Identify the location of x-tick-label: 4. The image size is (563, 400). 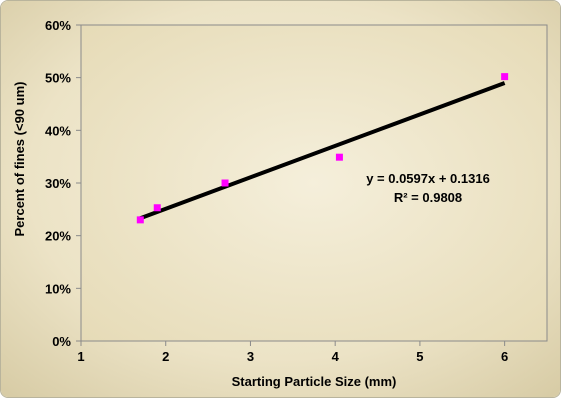
(336, 356).